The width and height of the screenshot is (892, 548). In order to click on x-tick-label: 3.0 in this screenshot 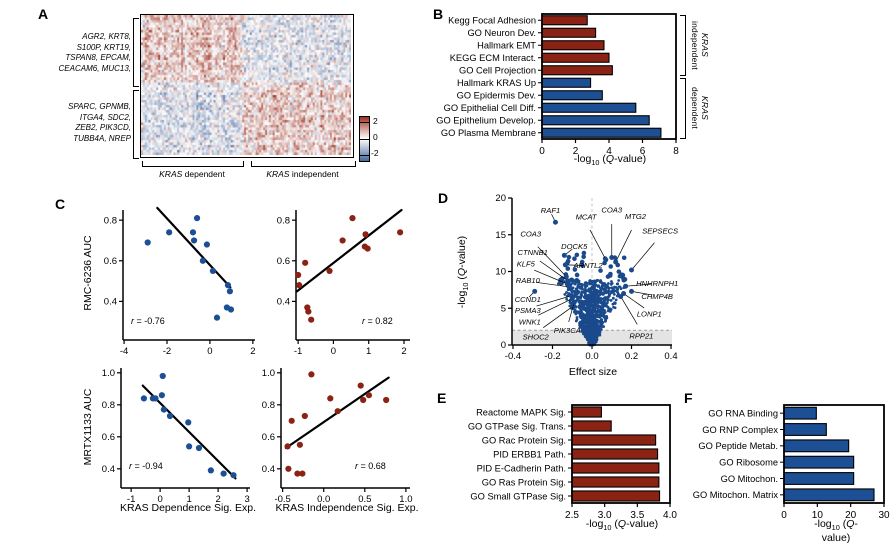, I will do `click(605, 515)`.